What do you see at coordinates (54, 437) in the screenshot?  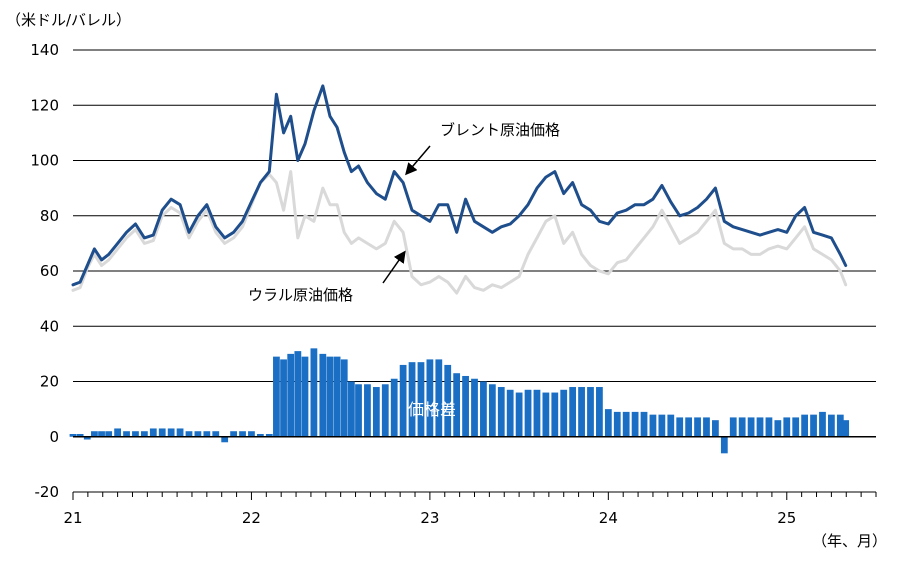 I see `y-tick-label: 0` at bounding box center [54, 437].